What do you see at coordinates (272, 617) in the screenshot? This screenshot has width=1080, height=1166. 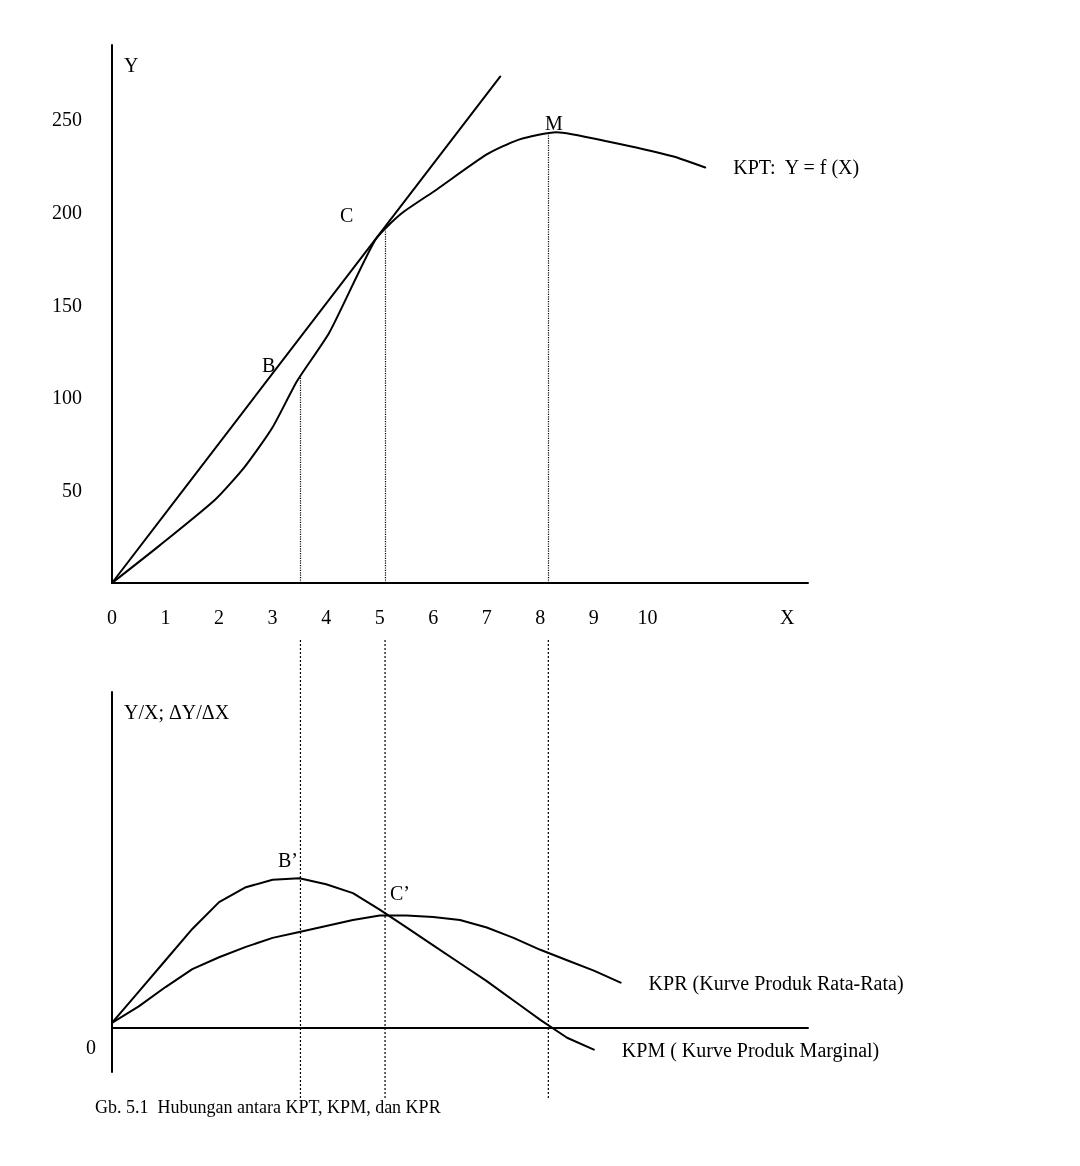 I see `x-tick-label: 3` at bounding box center [272, 617].